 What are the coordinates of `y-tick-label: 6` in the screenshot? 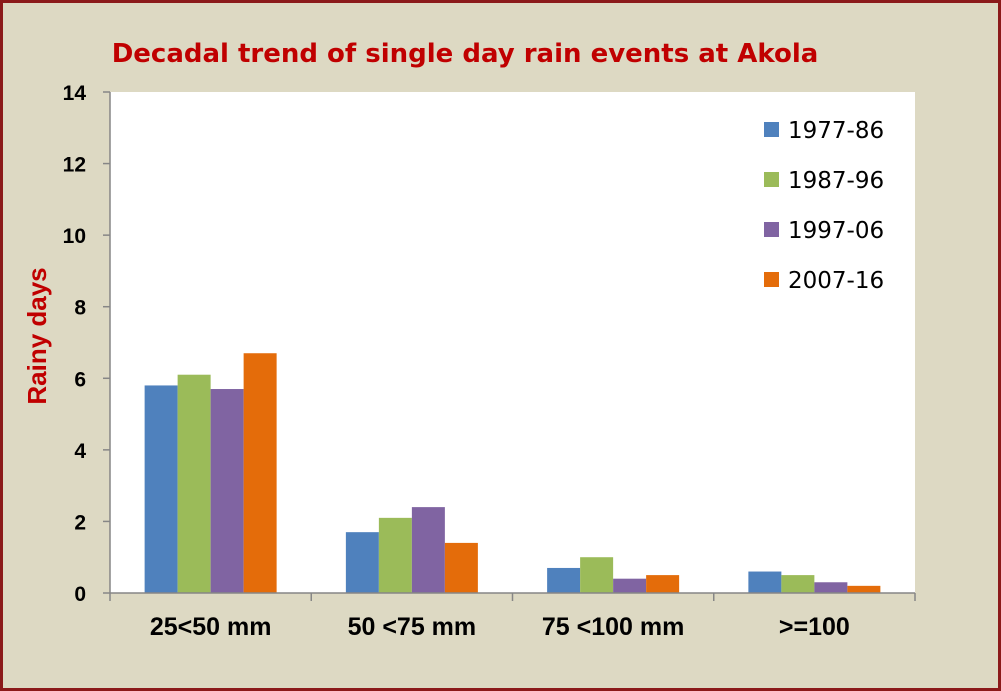 It's located at (80, 379).